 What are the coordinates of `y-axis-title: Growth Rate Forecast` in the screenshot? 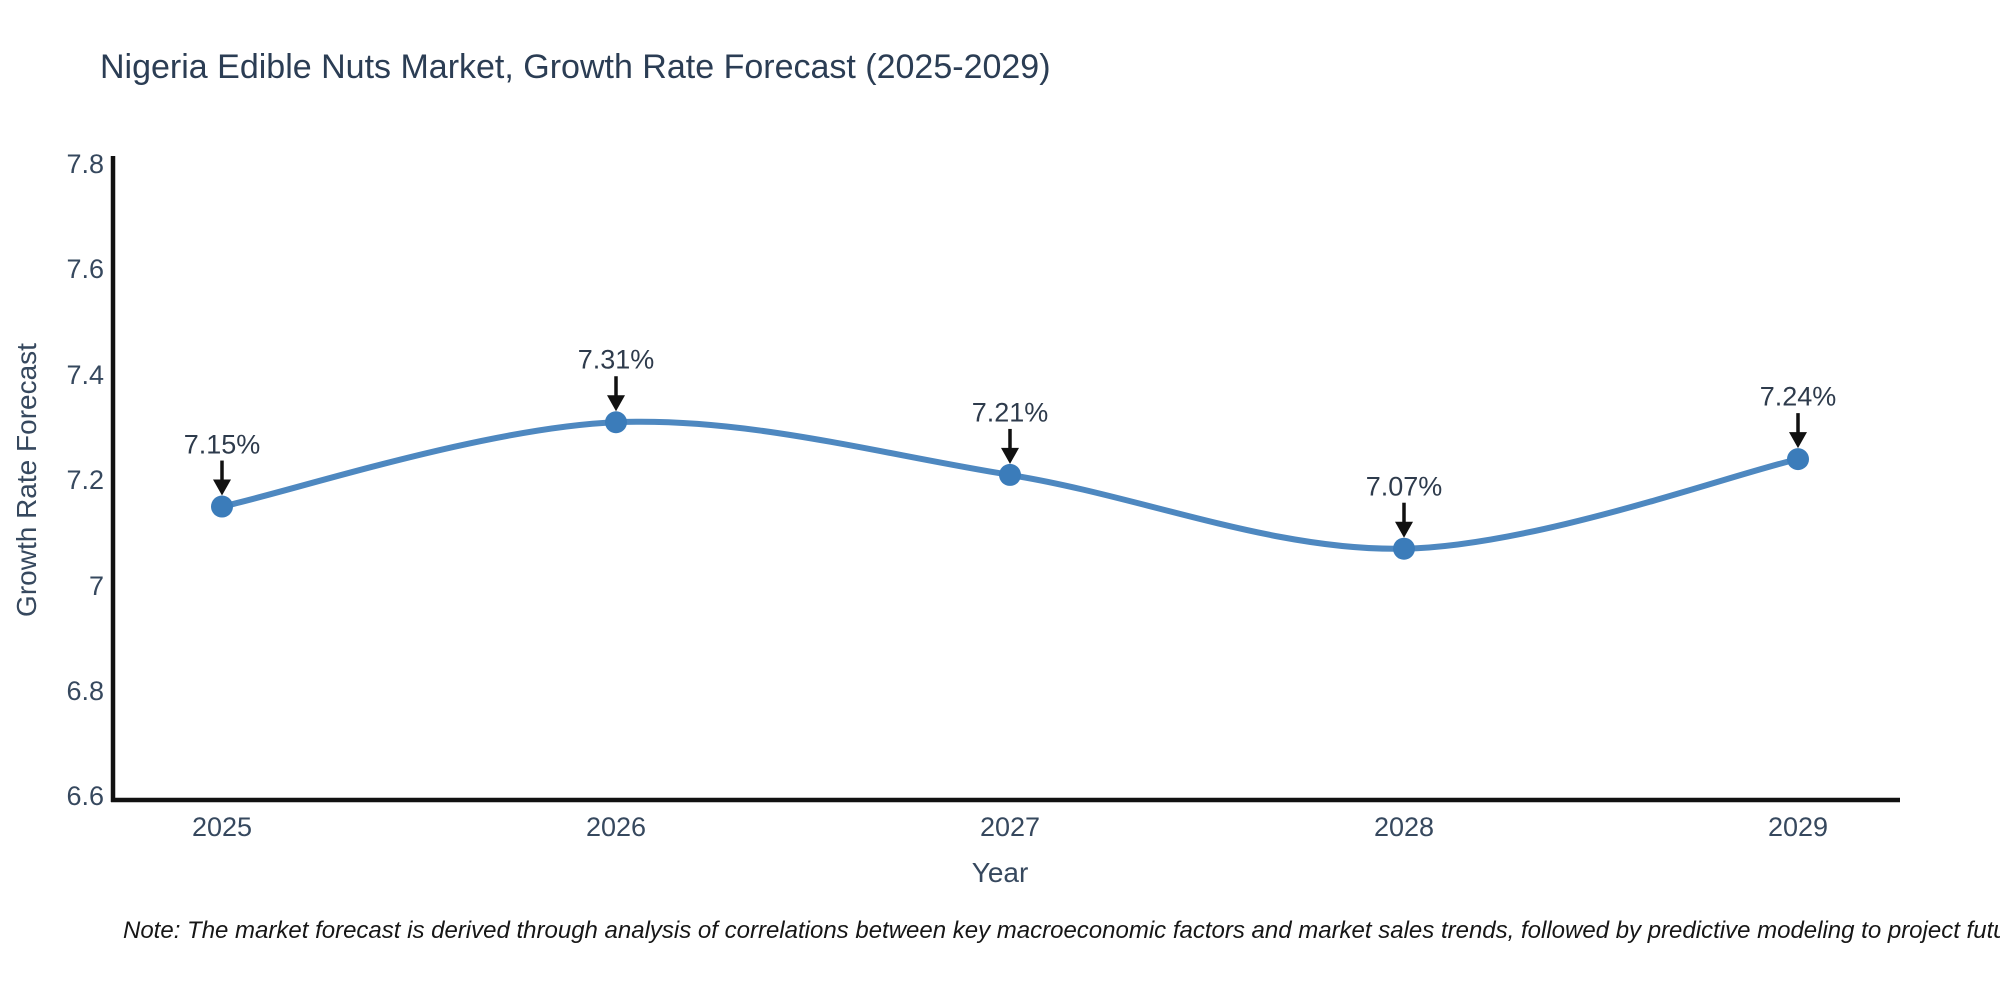 It's located at (26, 480).